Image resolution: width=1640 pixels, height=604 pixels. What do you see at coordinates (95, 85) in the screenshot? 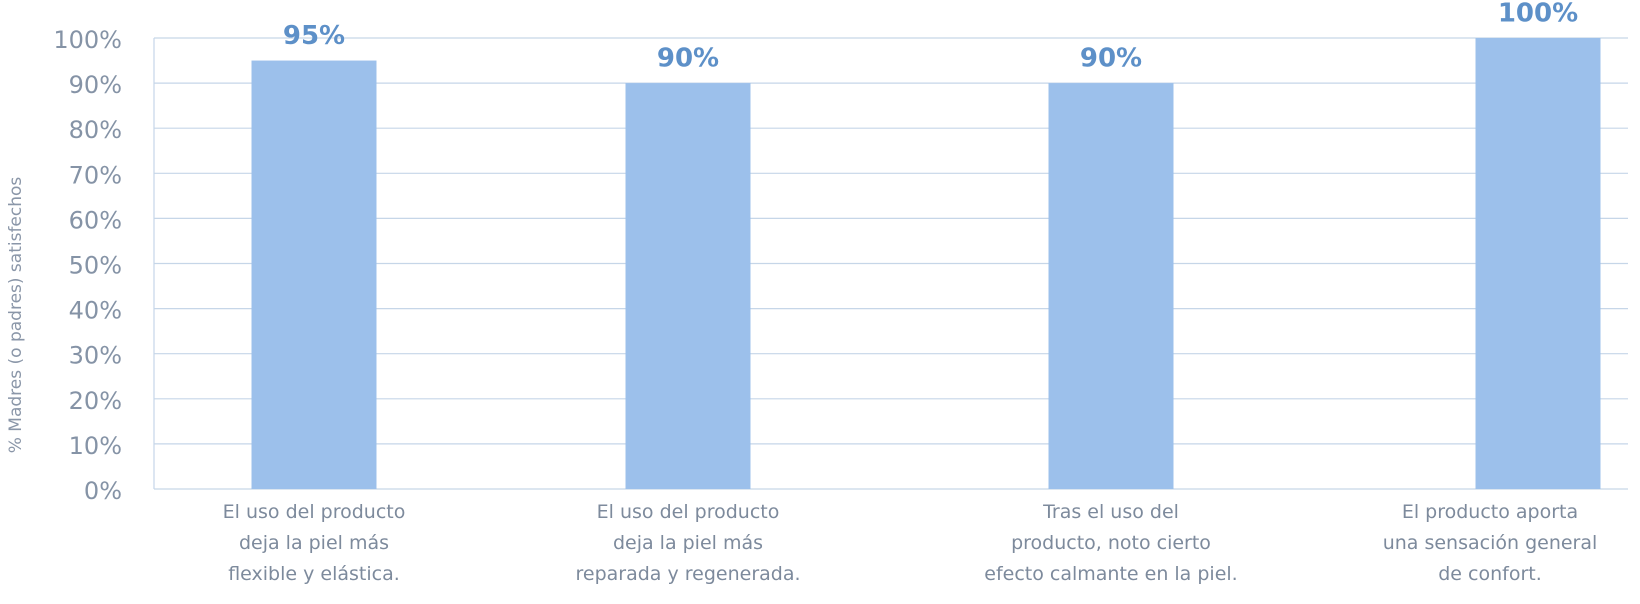
I see `y-tick-label: 90%` at bounding box center [95, 85].